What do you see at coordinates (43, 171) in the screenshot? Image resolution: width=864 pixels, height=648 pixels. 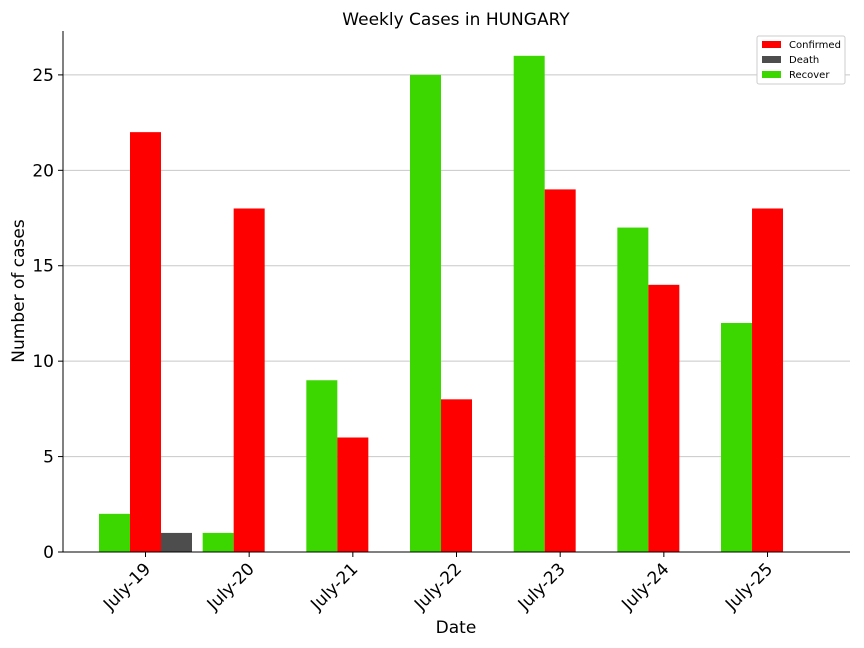 I see `y-tick-label: 20` at bounding box center [43, 171].